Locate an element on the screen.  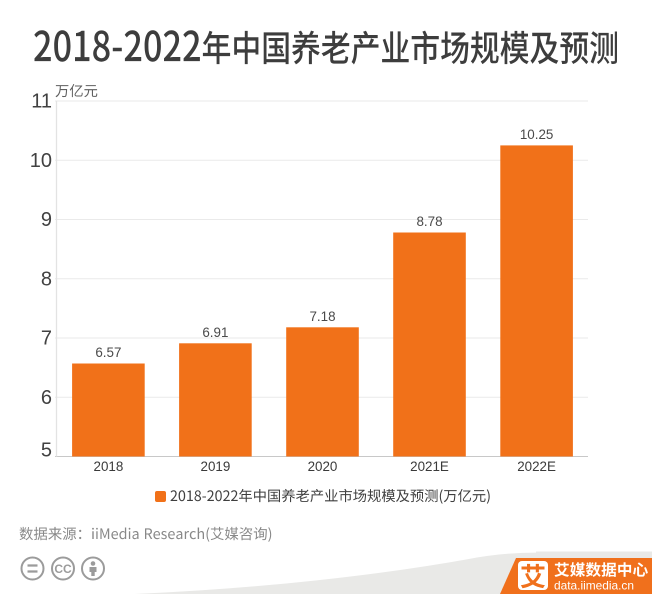
svg-text: 6.91 is located at coordinates (215, 332).